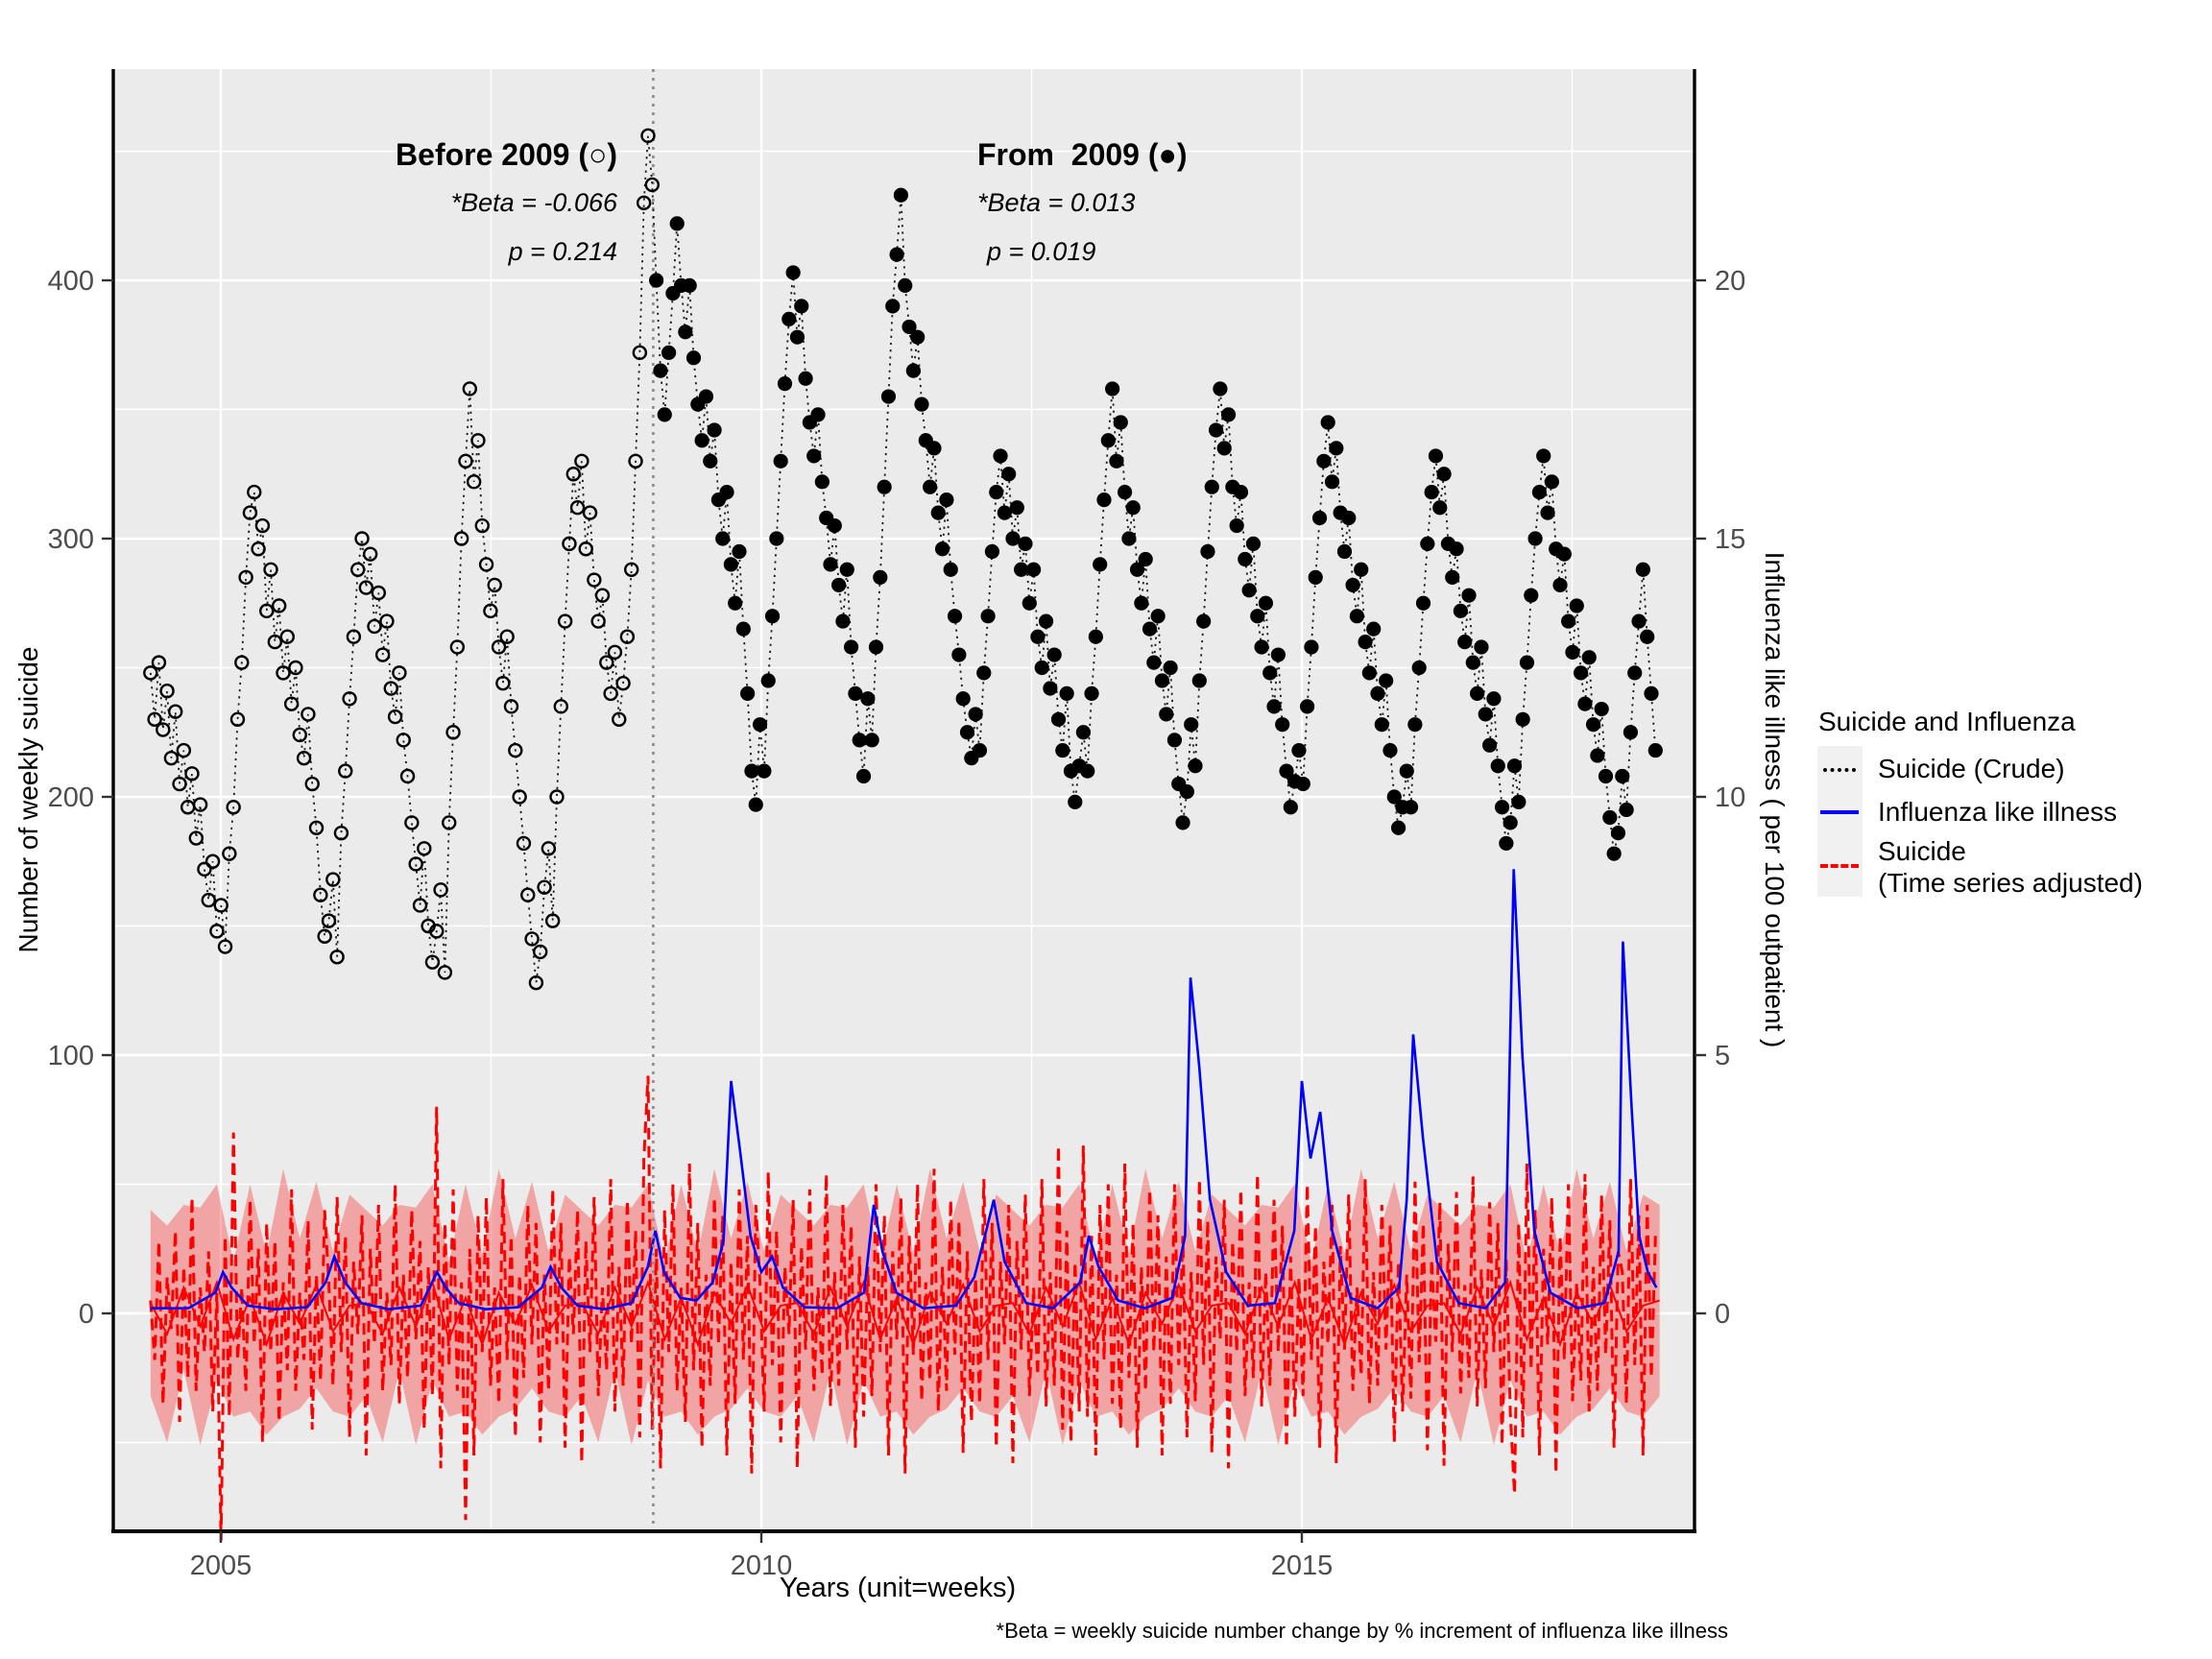  Describe the element at coordinates (1840, 770) in the screenshot. I see `legend-dotted-line-sample` at that location.